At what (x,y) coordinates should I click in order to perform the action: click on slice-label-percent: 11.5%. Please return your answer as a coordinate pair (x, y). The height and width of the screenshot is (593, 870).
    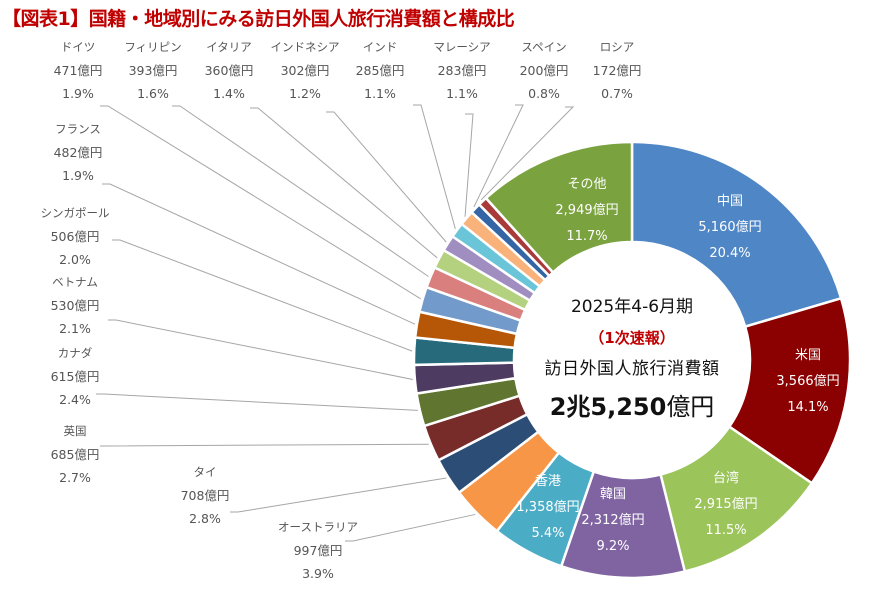
    Looking at the image, I should click on (726, 530).